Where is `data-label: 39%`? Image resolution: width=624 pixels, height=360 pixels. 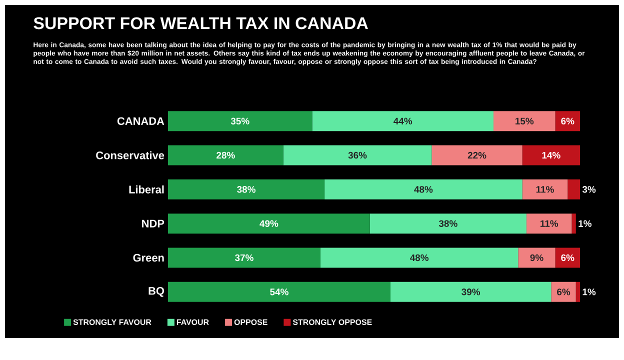 data-label: 39% is located at coordinates (471, 292).